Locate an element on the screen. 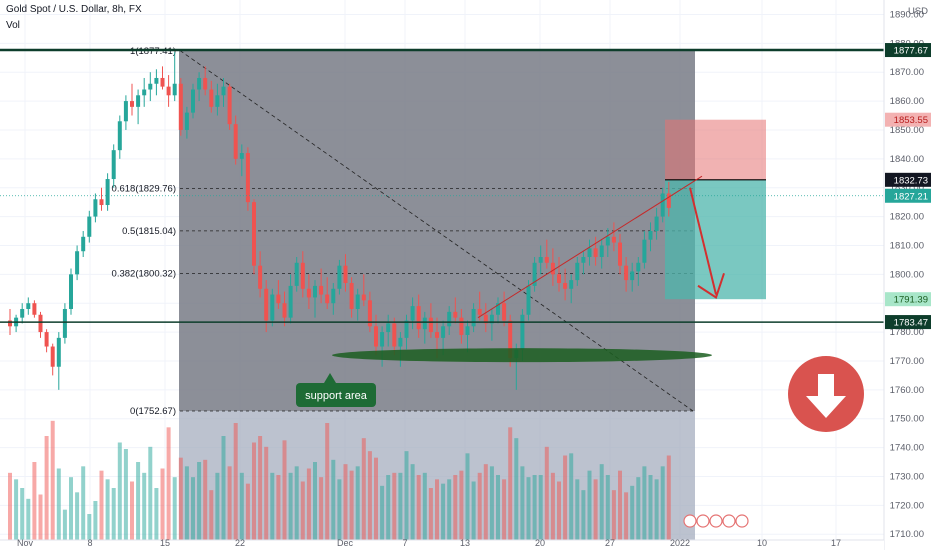 This screenshot has width=932, height=550. y-tick-label: 1770.00 is located at coordinates (907, 361).